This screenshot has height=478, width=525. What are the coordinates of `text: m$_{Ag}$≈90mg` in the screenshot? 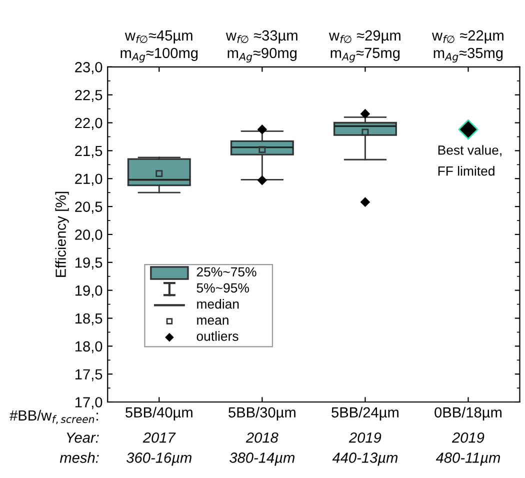 It's located at (262, 55).